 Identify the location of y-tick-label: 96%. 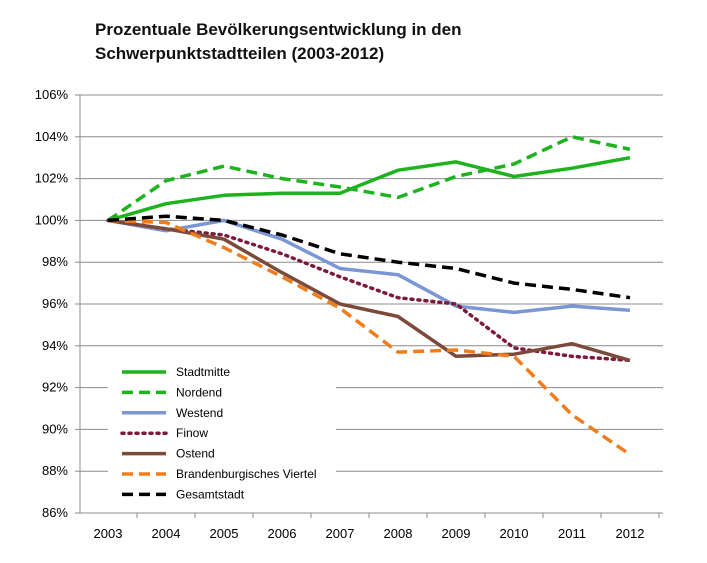
(55, 303).